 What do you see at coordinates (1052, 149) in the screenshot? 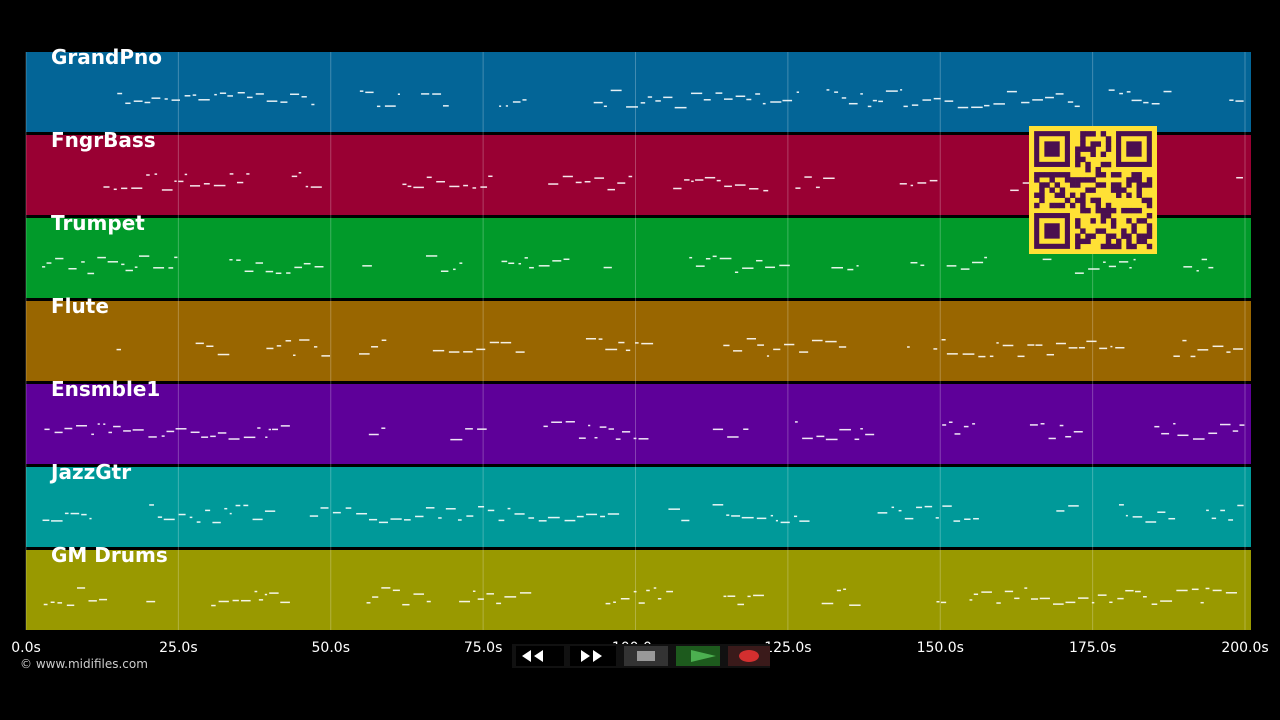
I see `qr-finder` at bounding box center [1052, 149].